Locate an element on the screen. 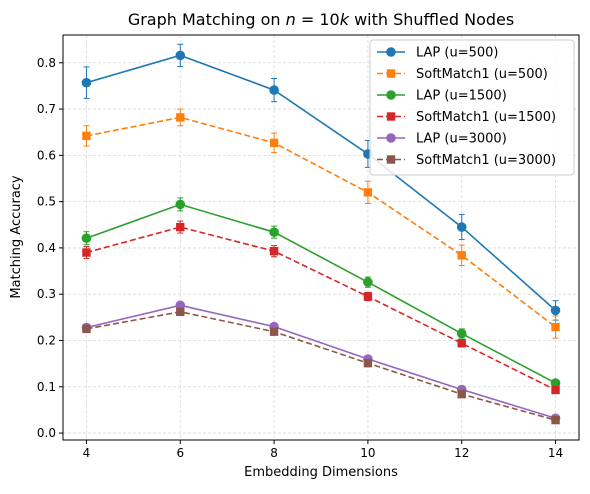 Image resolution: width=590 pixels, height=494 pixels. x-axis-label: Embedding Dimensions is located at coordinates (321, 472).